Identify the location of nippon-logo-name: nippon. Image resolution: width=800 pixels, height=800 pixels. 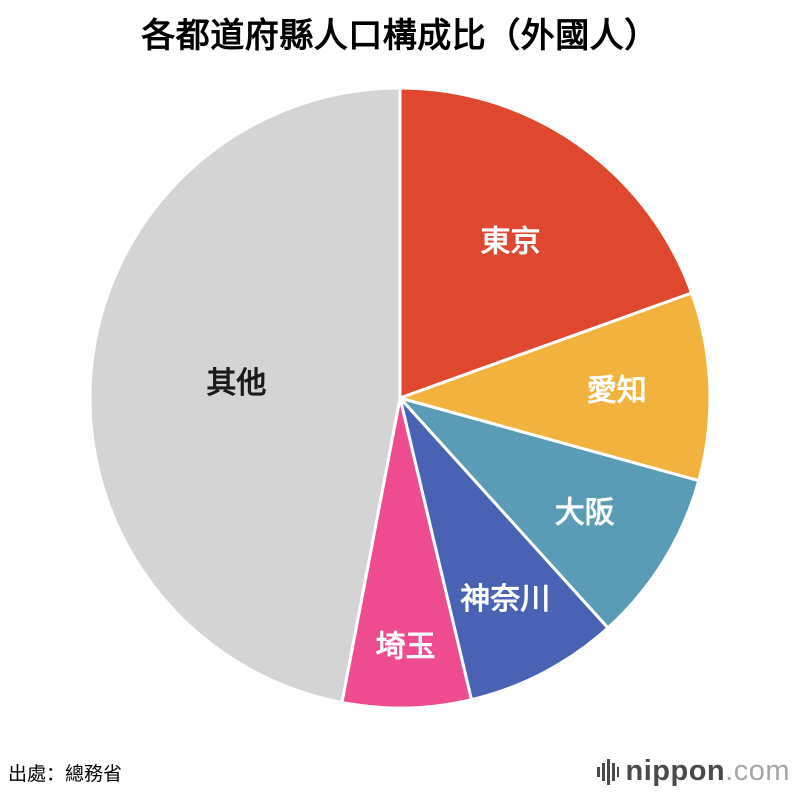
(675, 771).